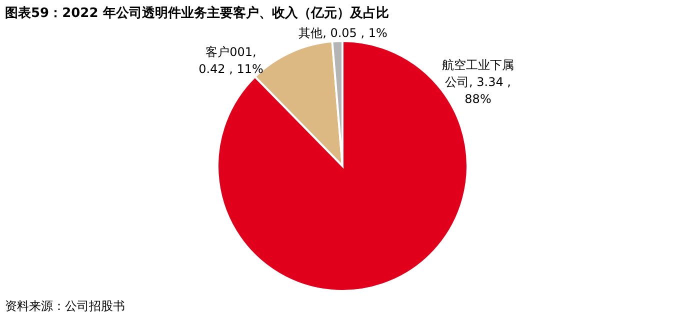  What do you see at coordinates (231, 60) in the screenshot?
I see `slice-label: 客户001, 0.42 , 11%` at bounding box center [231, 60].